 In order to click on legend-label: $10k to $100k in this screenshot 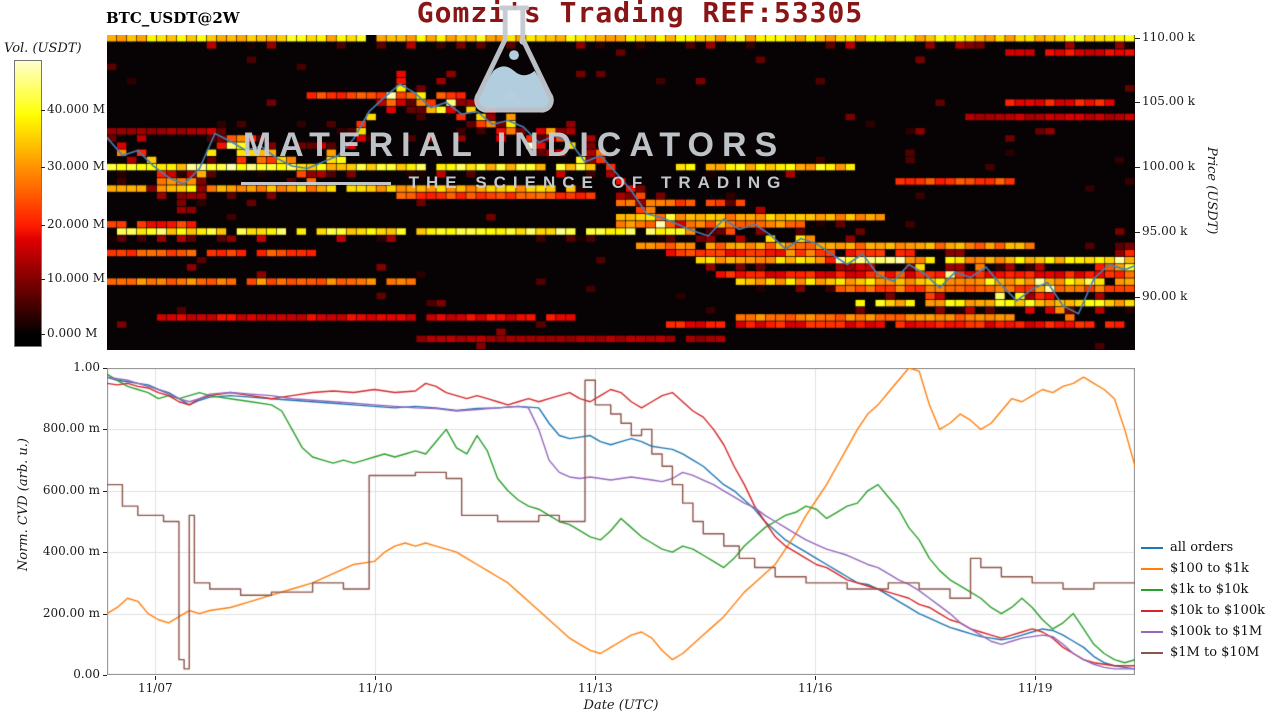, I will do `click(1217, 610)`.